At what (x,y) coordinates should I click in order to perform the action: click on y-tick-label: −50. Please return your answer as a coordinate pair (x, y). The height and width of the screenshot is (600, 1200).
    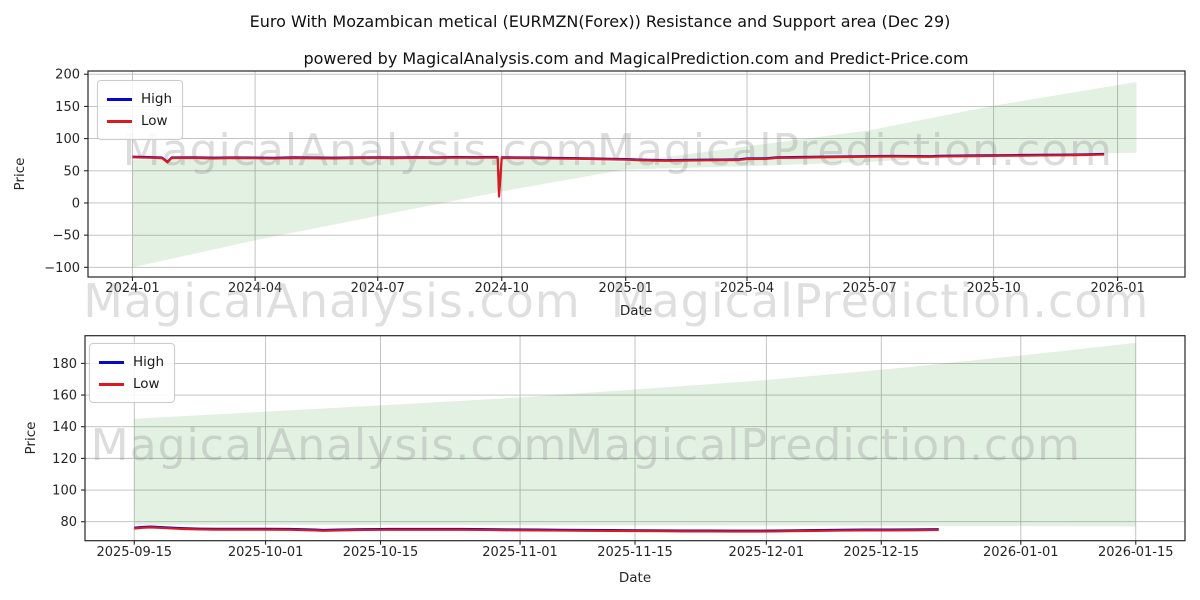
    Looking at the image, I should click on (66, 236).